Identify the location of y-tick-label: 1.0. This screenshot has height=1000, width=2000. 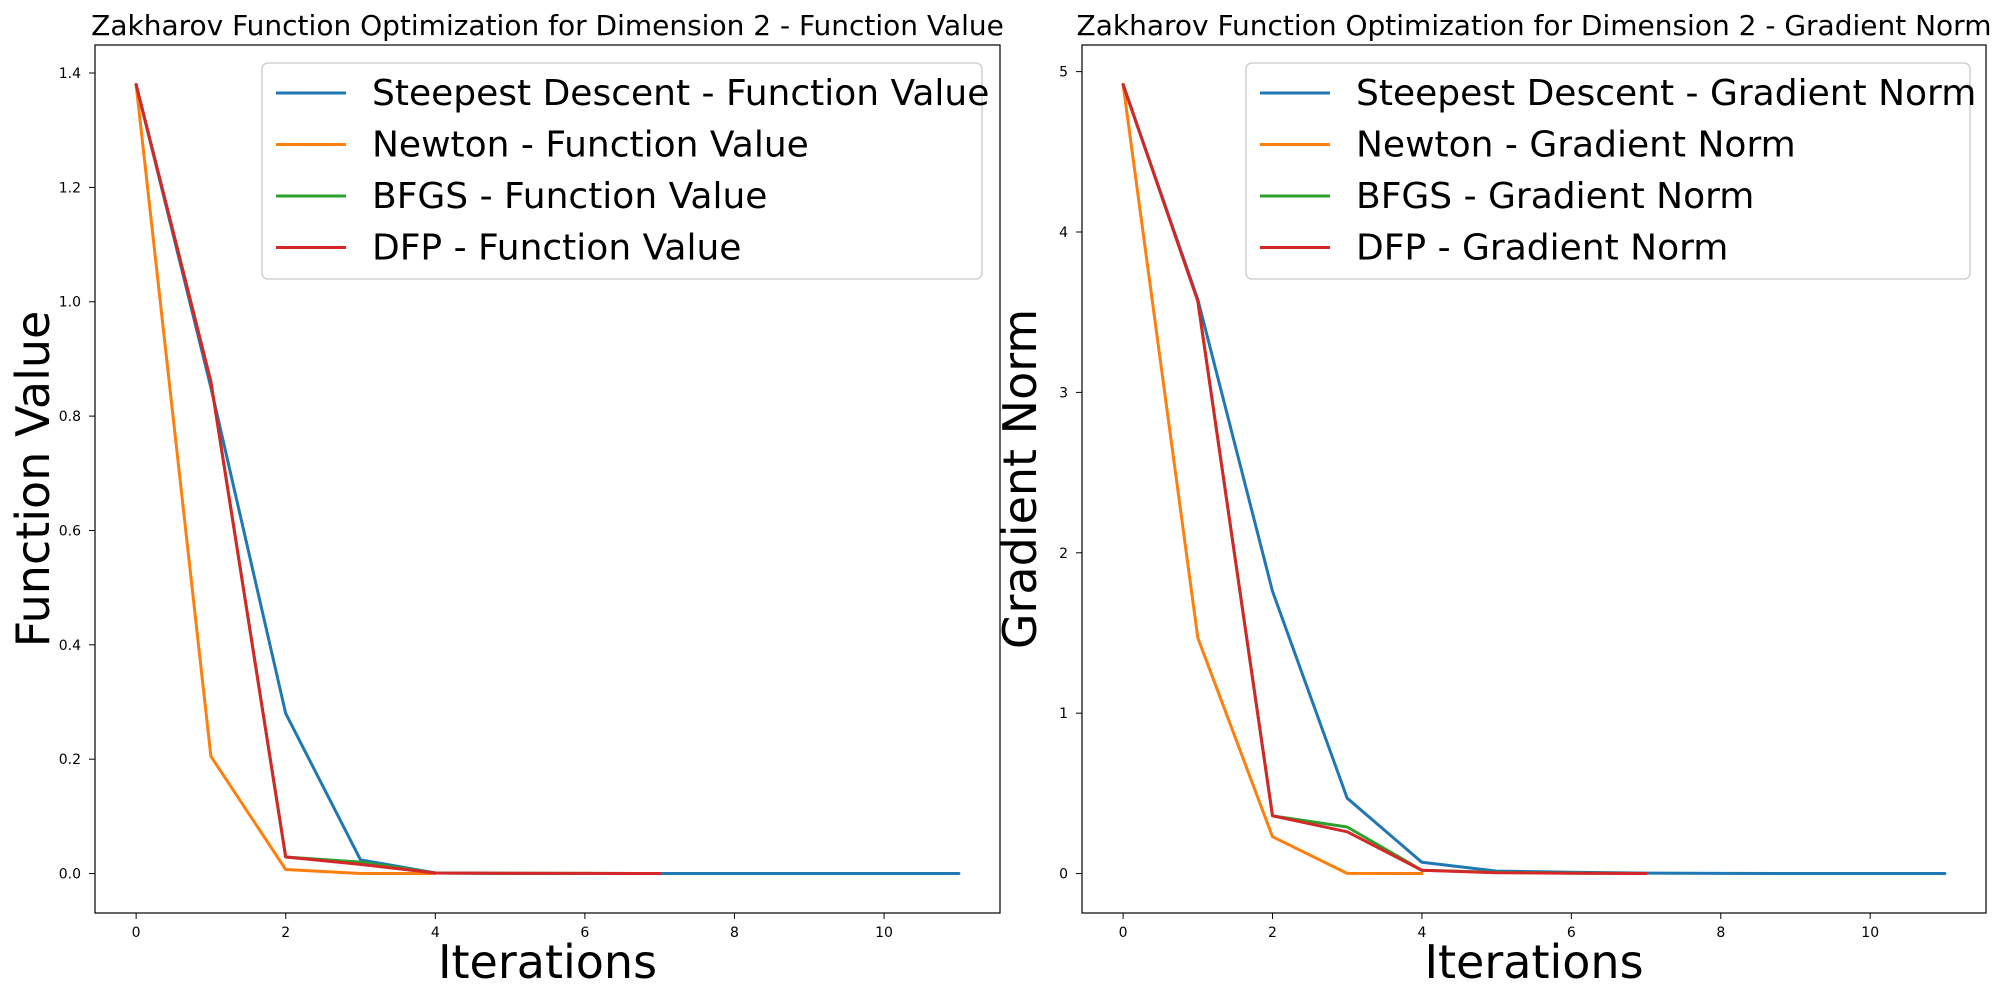
(70, 303).